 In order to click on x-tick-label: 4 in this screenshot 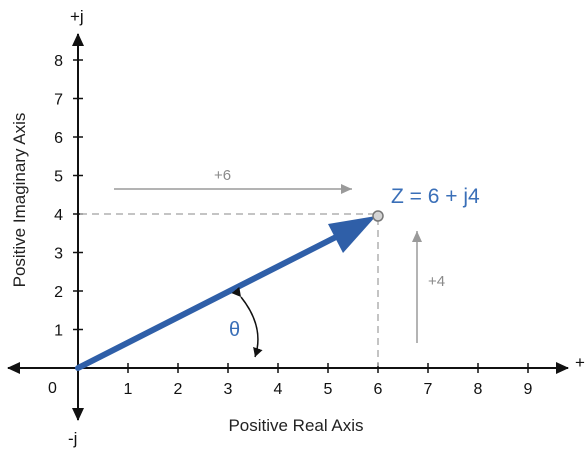, I will do `click(278, 389)`.